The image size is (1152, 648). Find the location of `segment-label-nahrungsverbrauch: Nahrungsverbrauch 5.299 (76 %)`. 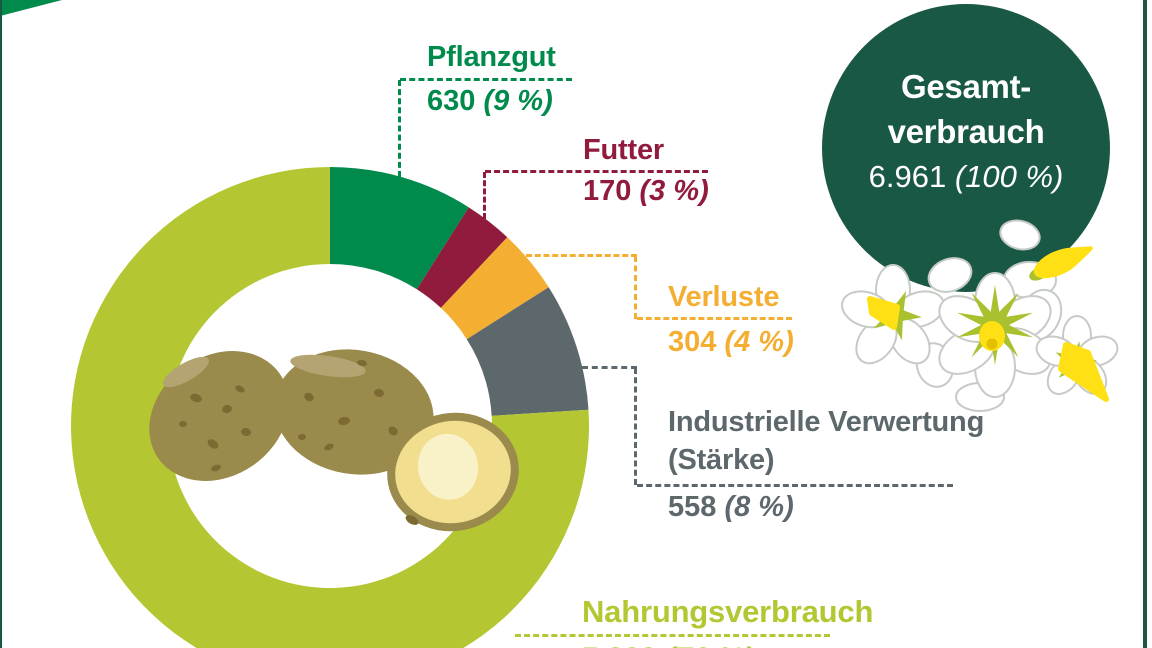

segment-label-nahrungsverbrauch: Nahrungsverbrauch 5.299 (76 %) is located at coordinates (727, 621).